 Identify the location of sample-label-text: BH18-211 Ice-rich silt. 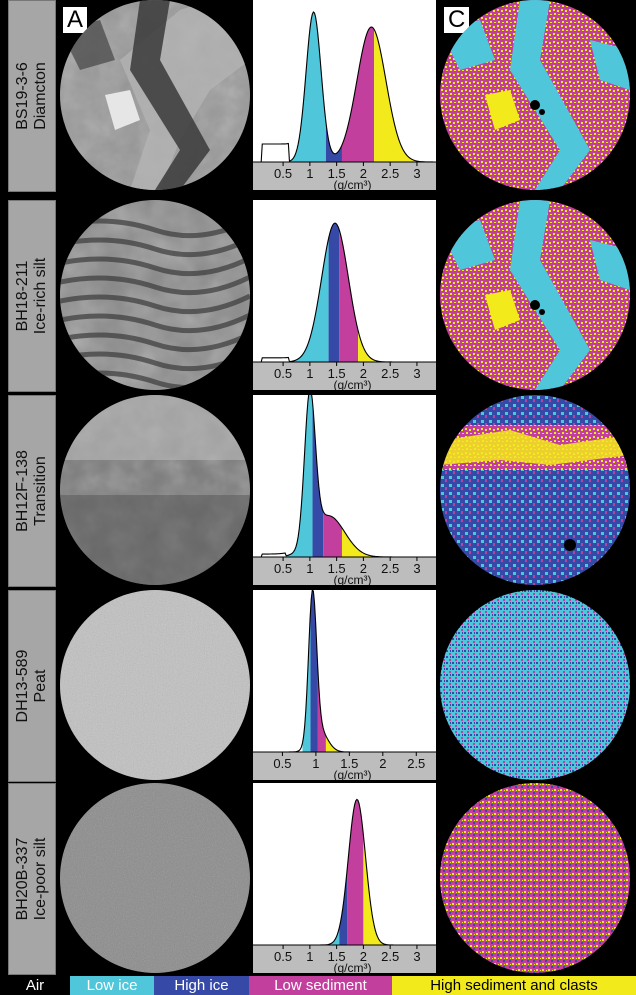
(32, 296).